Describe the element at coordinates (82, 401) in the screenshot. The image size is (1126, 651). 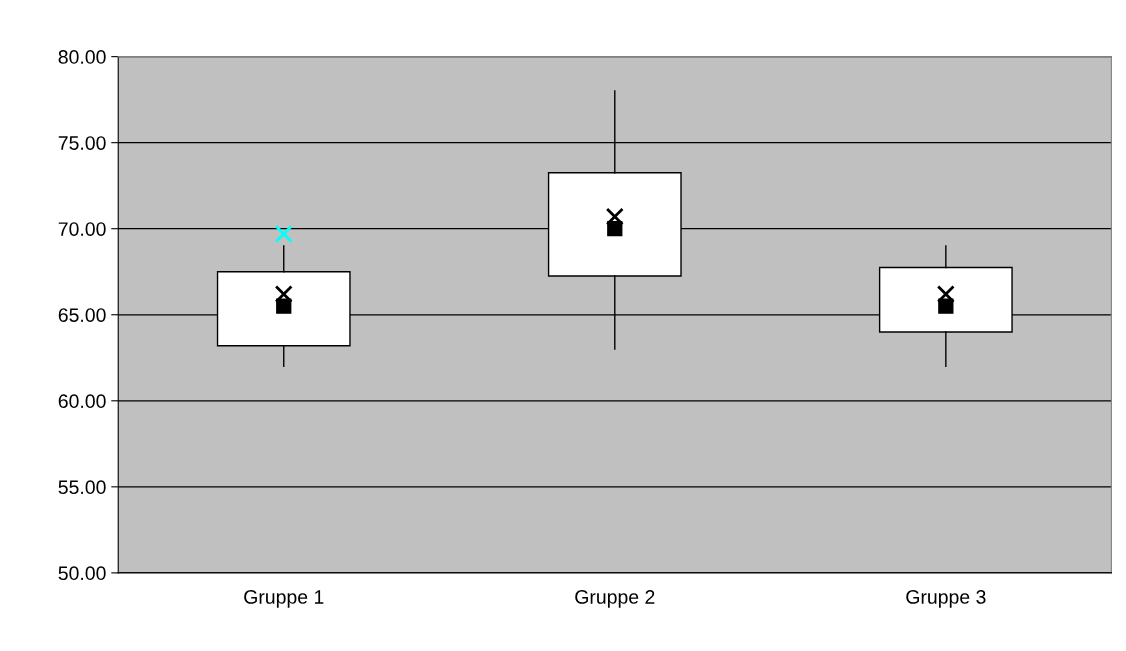
I see `y-tick-label: 60.00` at that location.